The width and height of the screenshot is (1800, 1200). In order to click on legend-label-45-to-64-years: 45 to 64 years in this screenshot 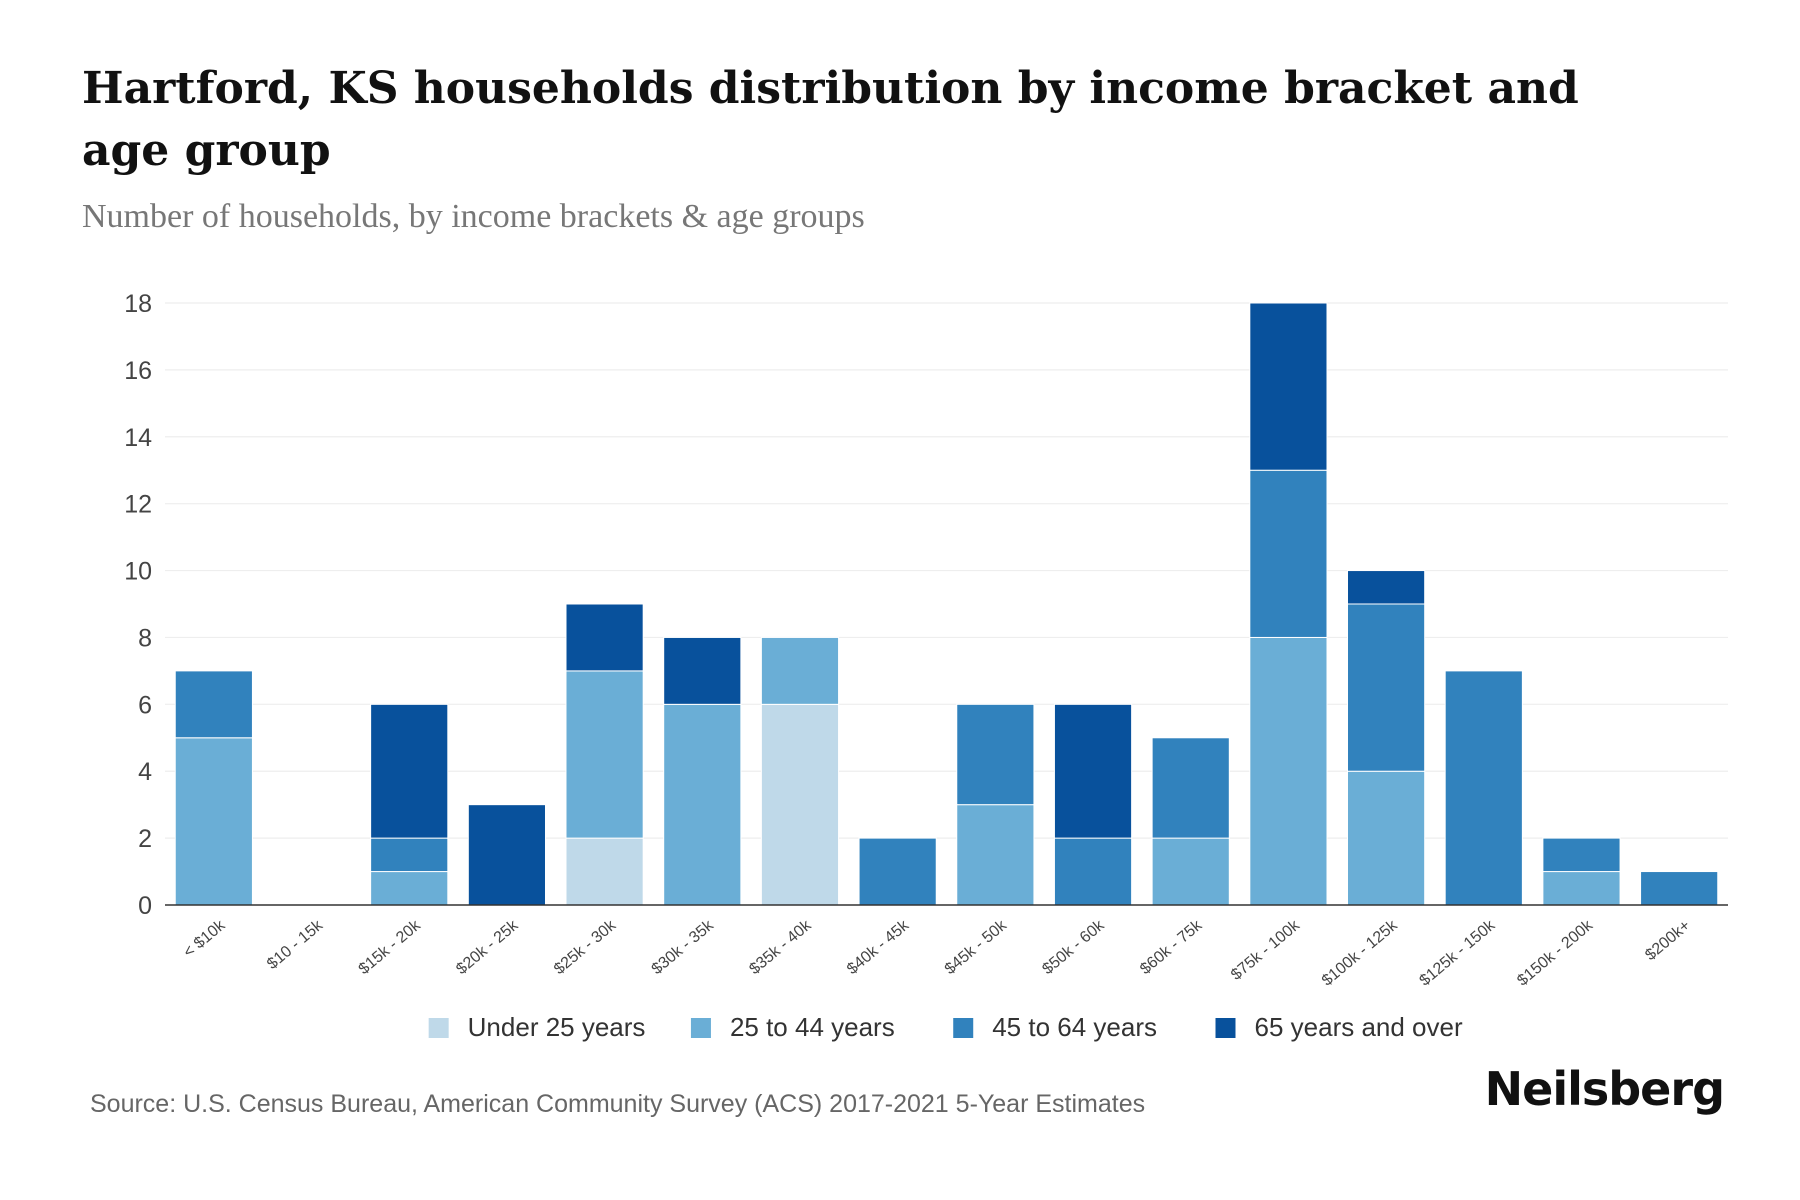, I will do `click(1074, 1027)`.